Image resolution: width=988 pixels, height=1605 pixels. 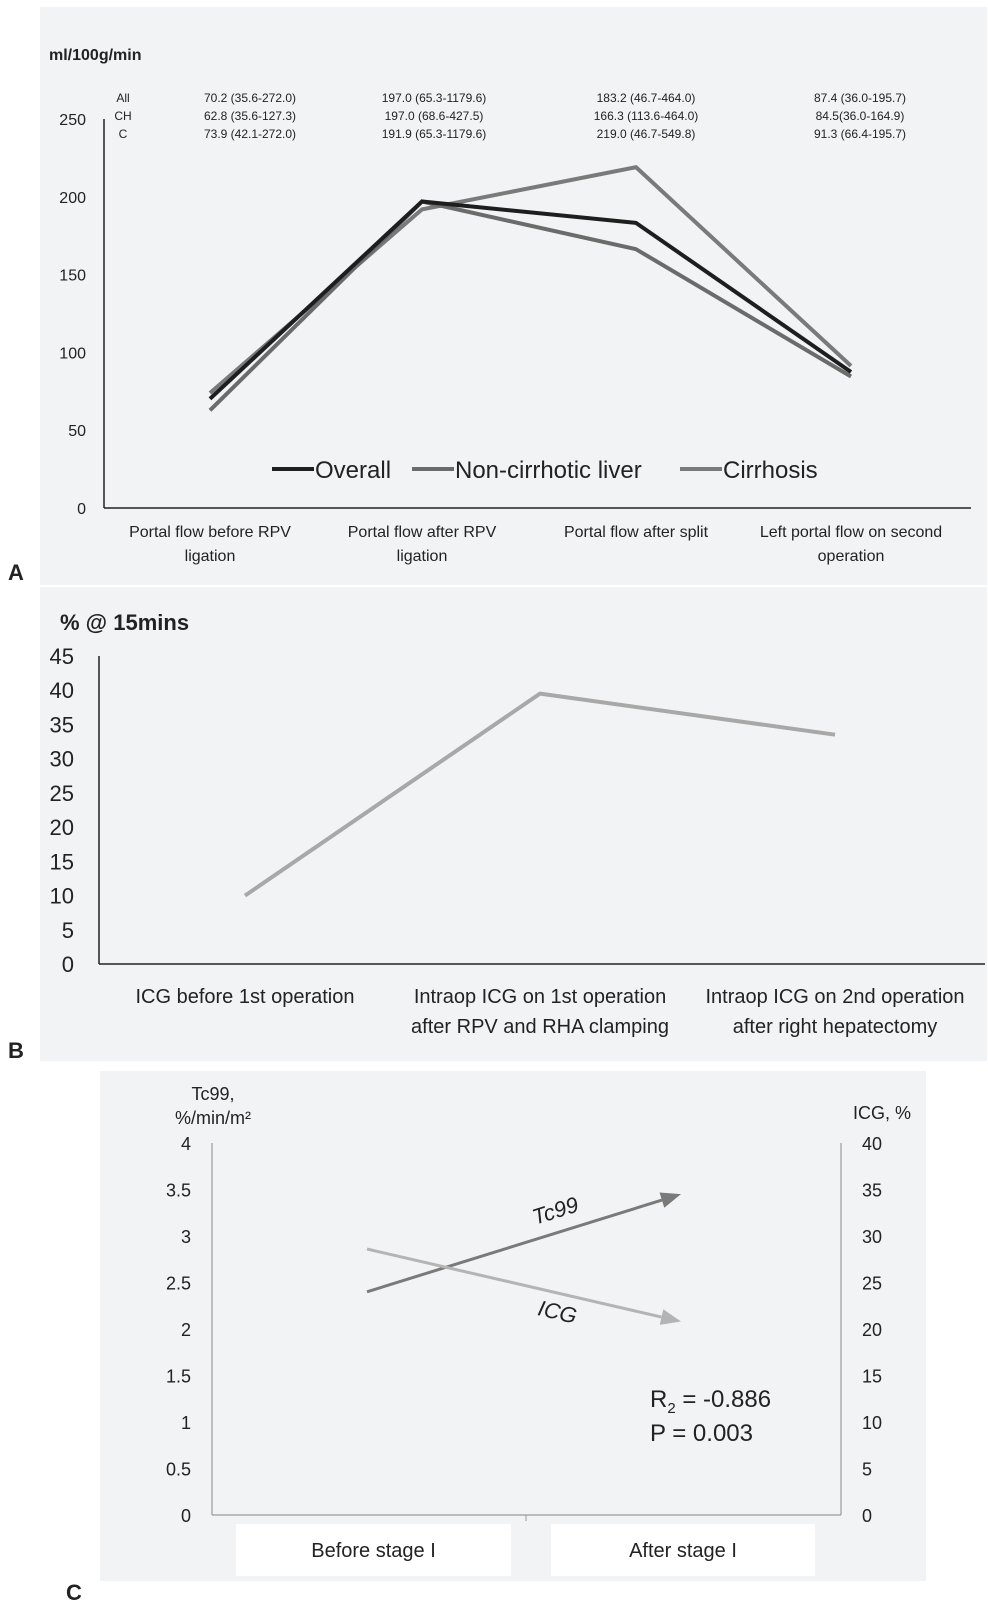 What do you see at coordinates (646, 98) in the screenshot?
I see `panel-a-table-cell: 183.2 (46.7-464.0)` at bounding box center [646, 98].